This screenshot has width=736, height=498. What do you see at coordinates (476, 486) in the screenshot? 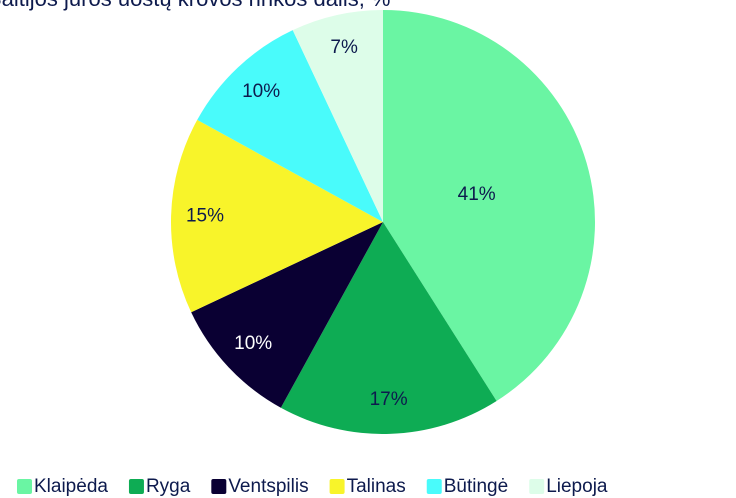
I see `legend-label: Būtingė` at bounding box center [476, 486].